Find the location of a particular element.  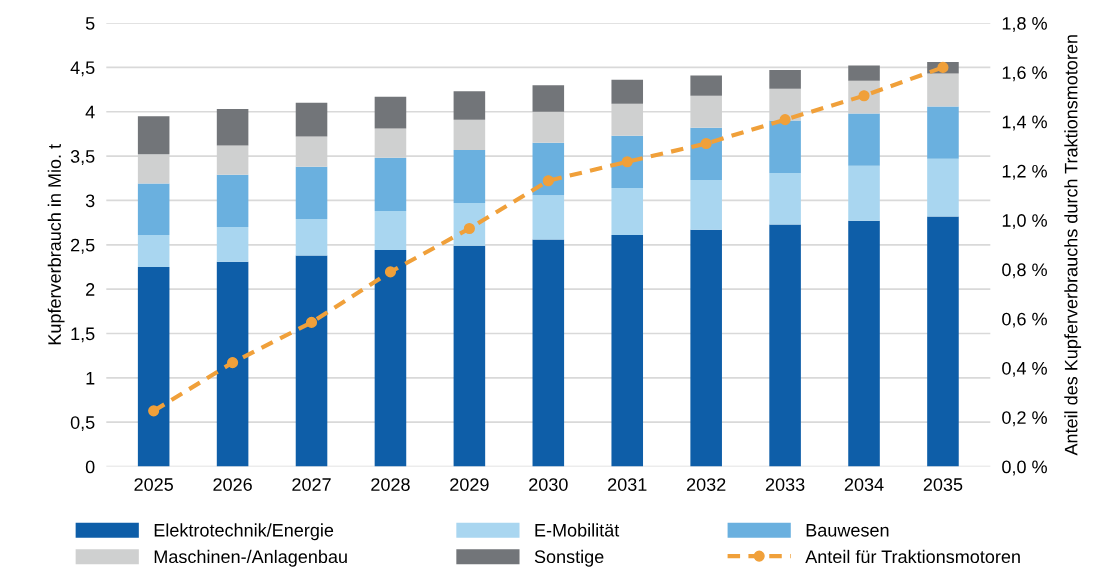

y-tick-label: 0,5 is located at coordinates (82, 424).